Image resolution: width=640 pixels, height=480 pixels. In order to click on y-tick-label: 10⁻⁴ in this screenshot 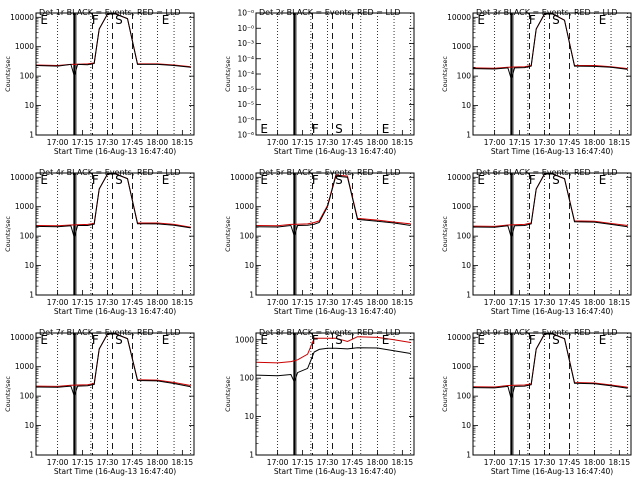, I will do `click(245, 74)`.